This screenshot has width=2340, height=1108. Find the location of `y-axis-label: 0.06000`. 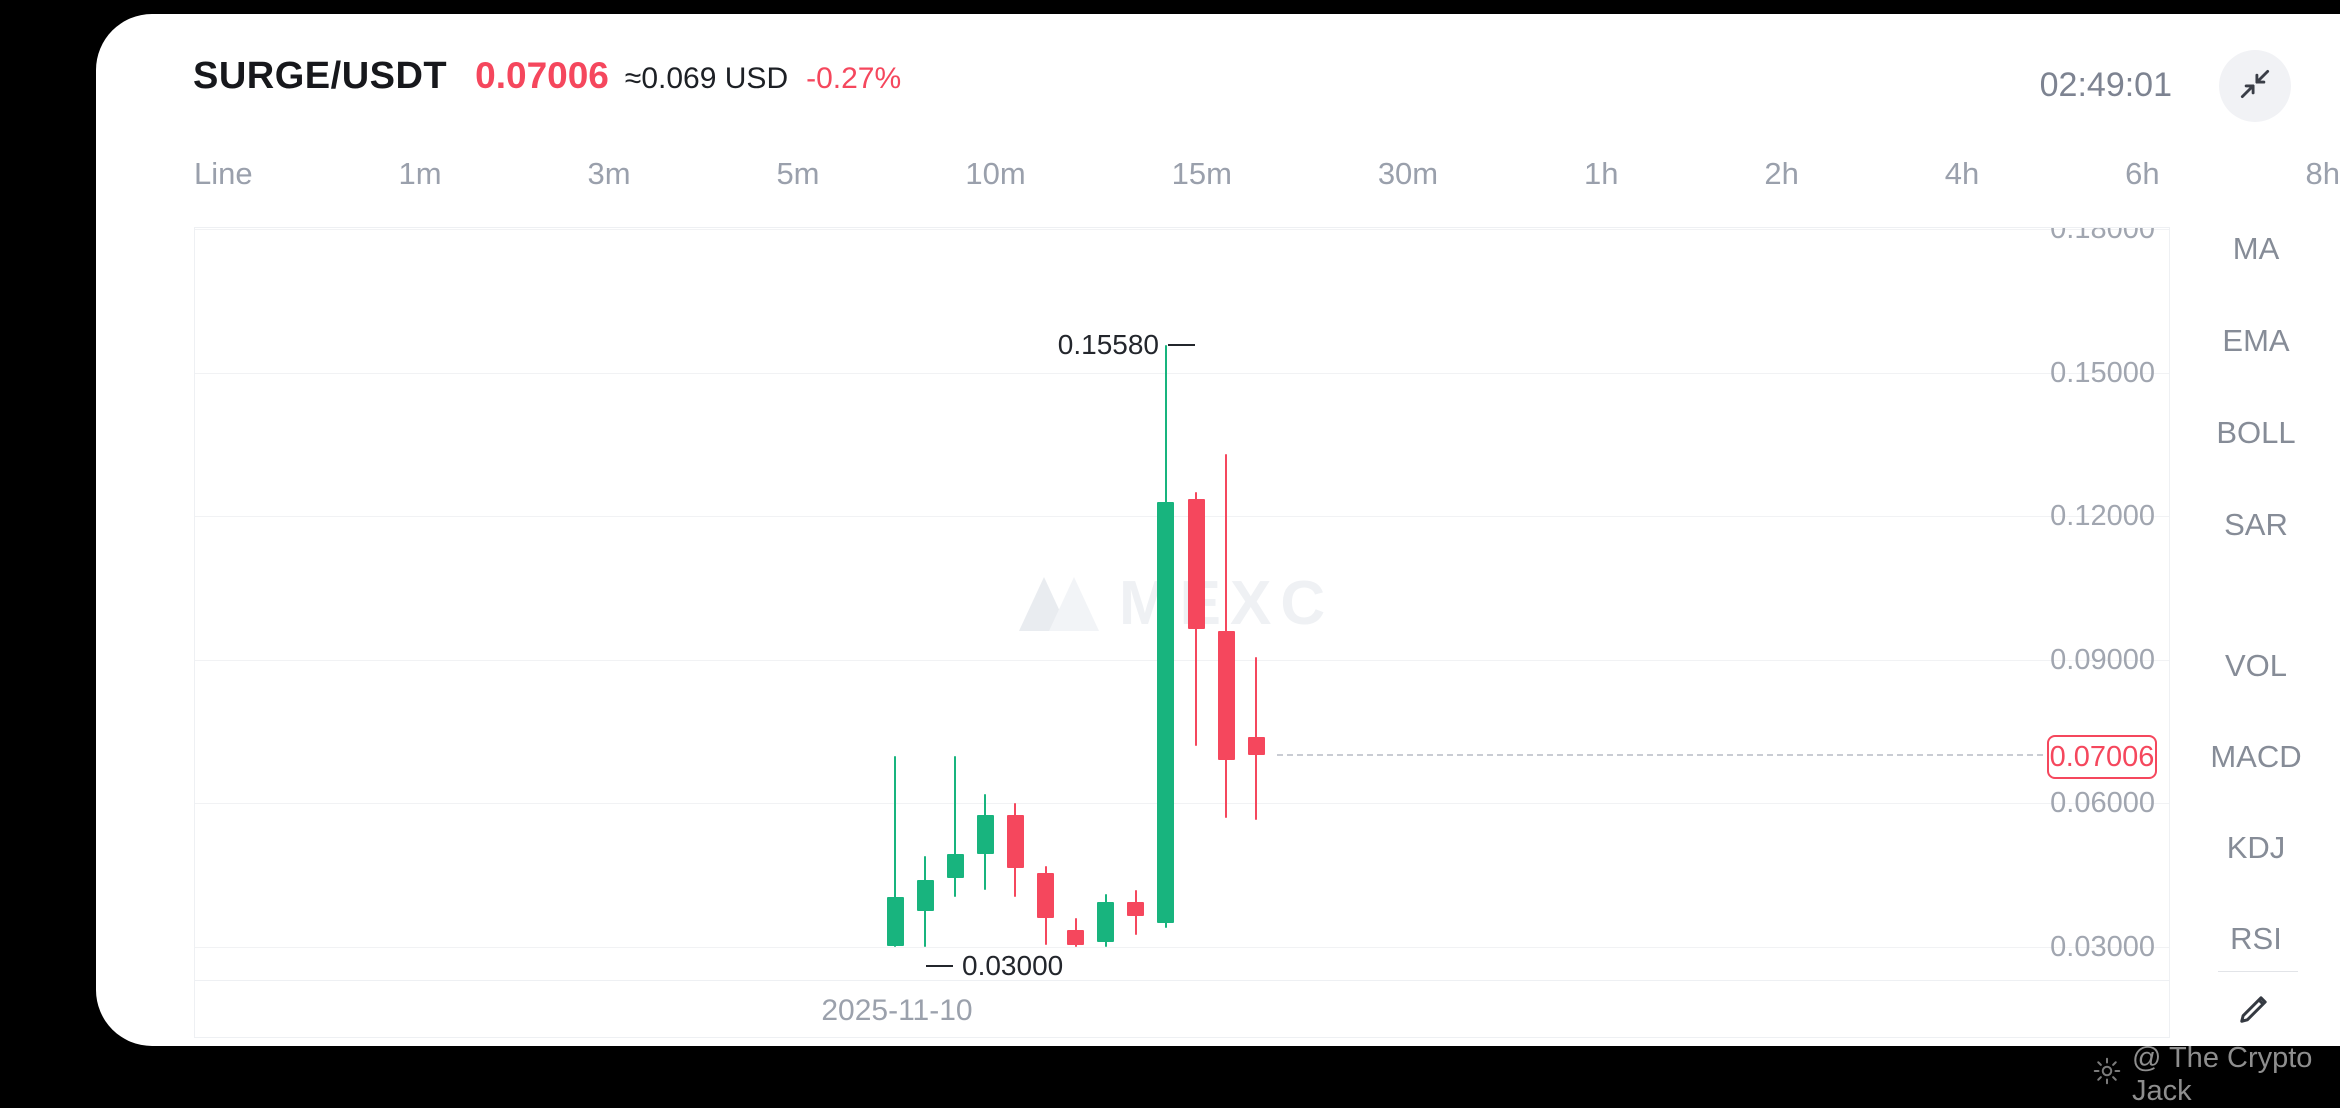

y-axis-label: 0.06000 is located at coordinates (2102, 803).